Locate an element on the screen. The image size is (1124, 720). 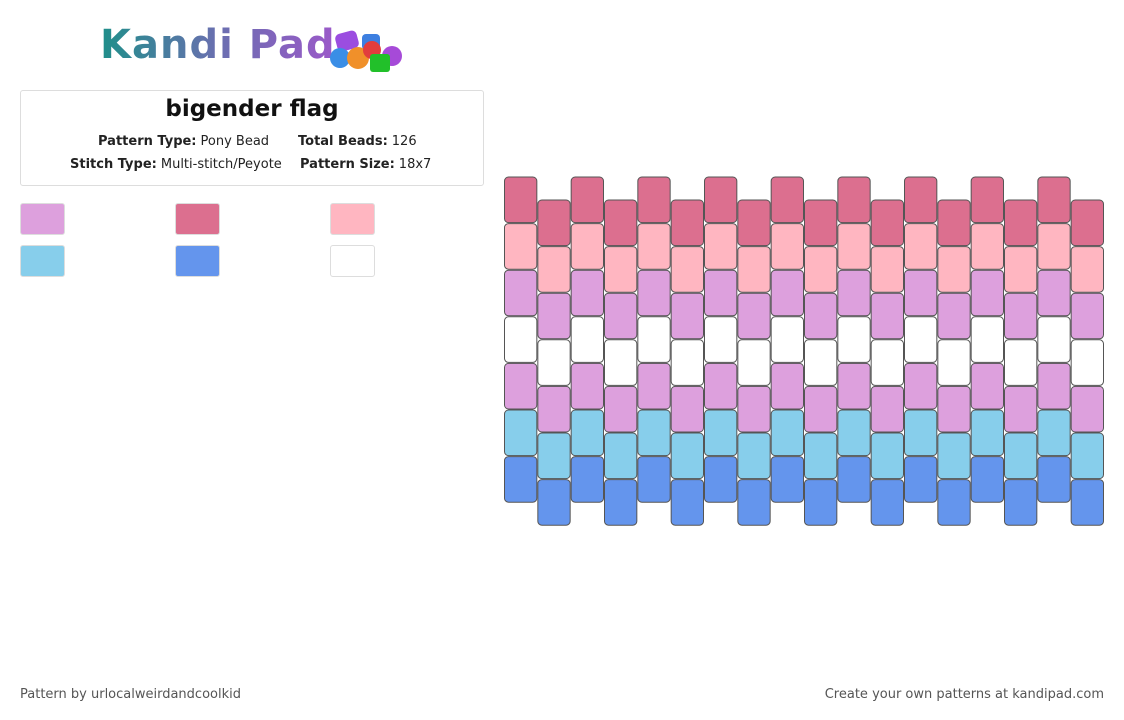
info-value: 18x7 is located at coordinates (415, 164).